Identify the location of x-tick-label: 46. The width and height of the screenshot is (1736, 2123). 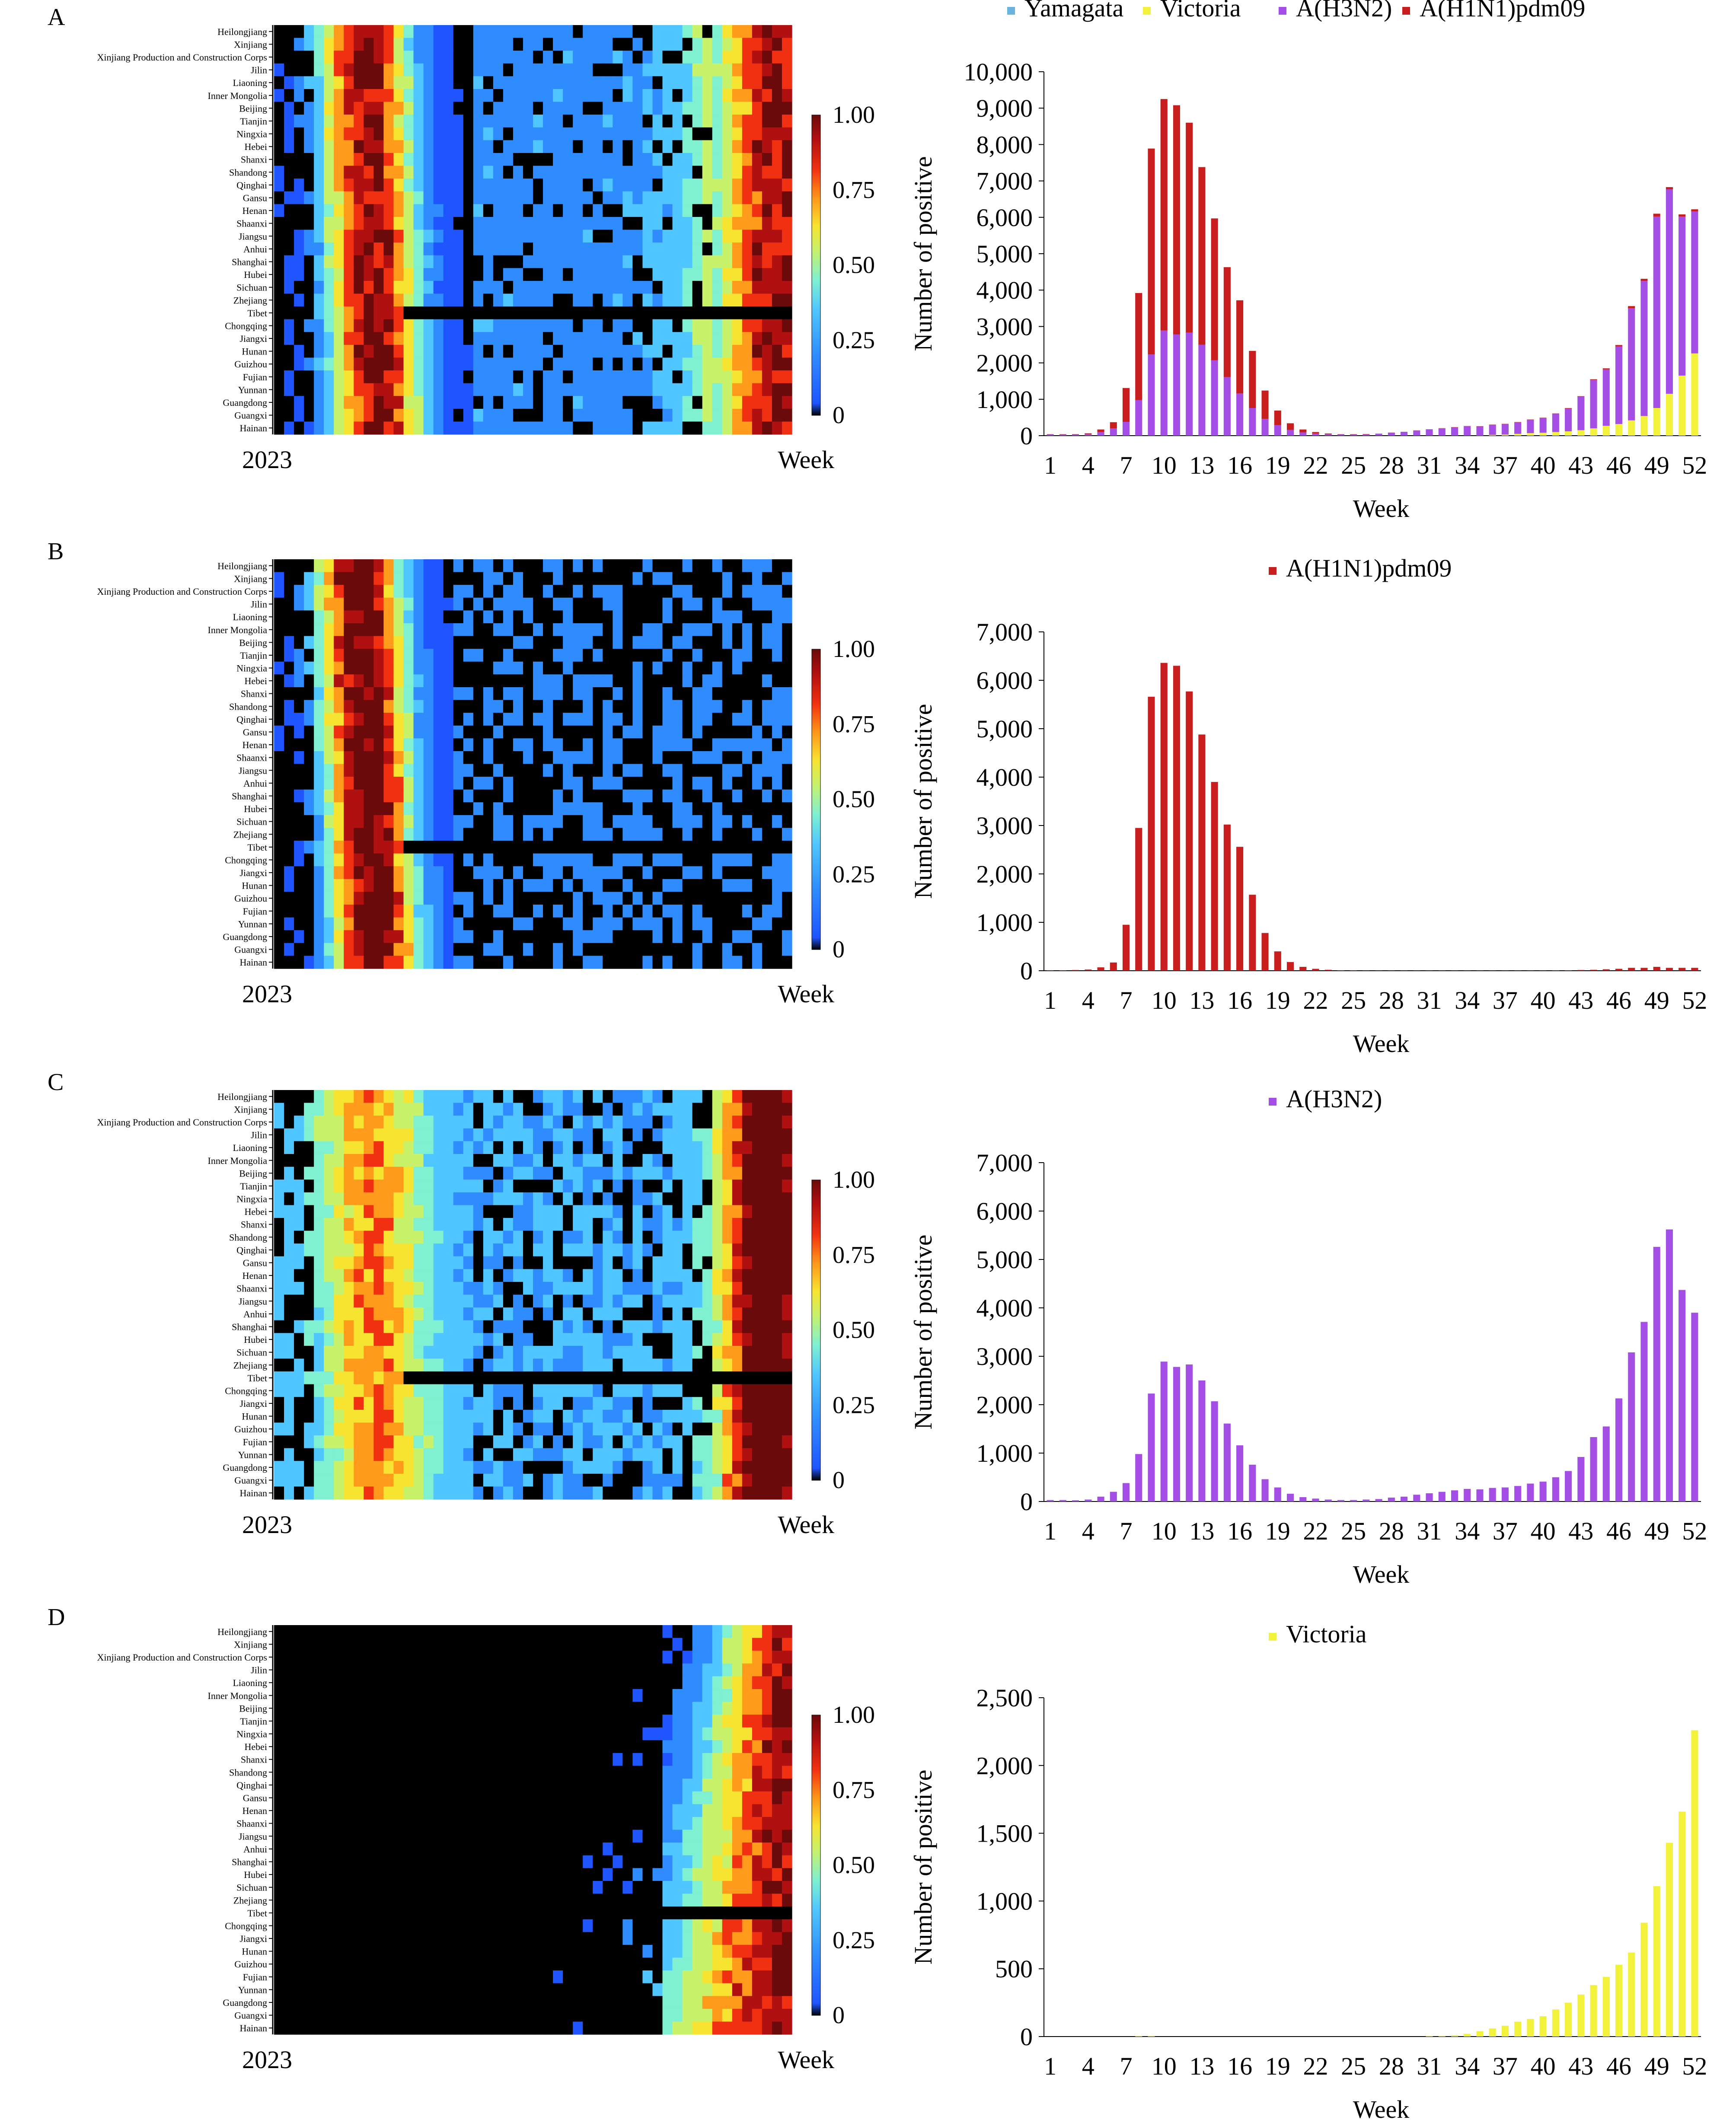
(1618, 1000).